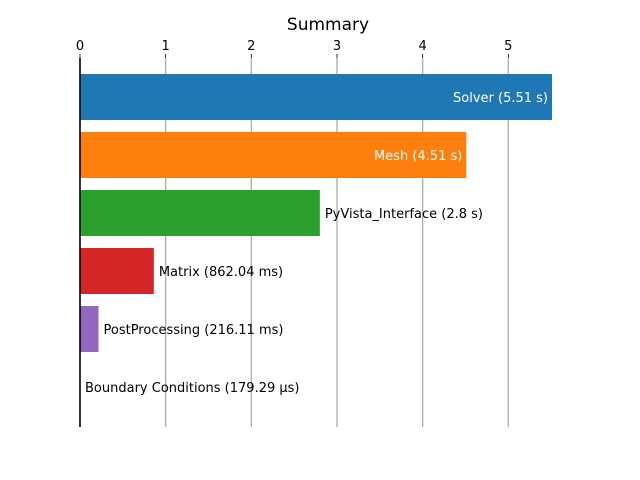  I want to click on bar-label: PyVista_Interface (2.8 s), so click(404, 214).